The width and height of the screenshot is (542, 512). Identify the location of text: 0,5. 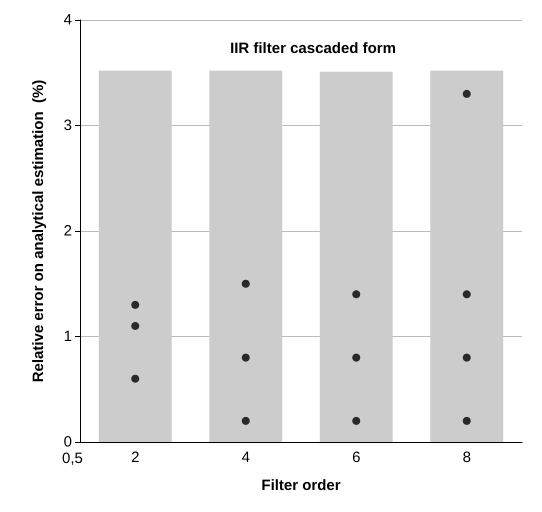
(72, 458).